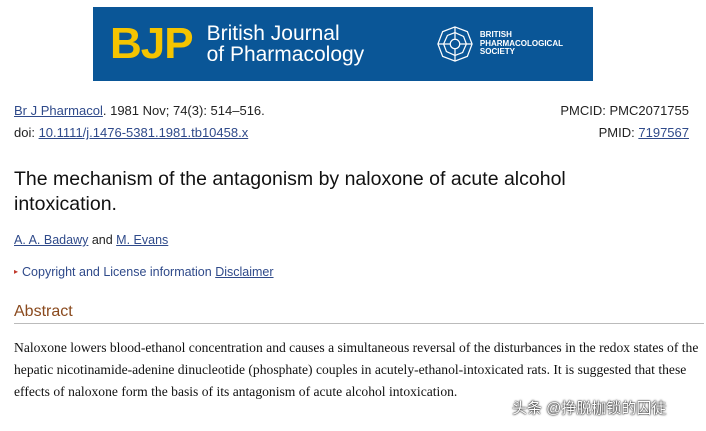 The width and height of the screenshot is (706, 431). What do you see at coordinates (58, 110) in the screenshot?
I see `journal-link: Br J Pharmacol` at bounding box center [58, 110].